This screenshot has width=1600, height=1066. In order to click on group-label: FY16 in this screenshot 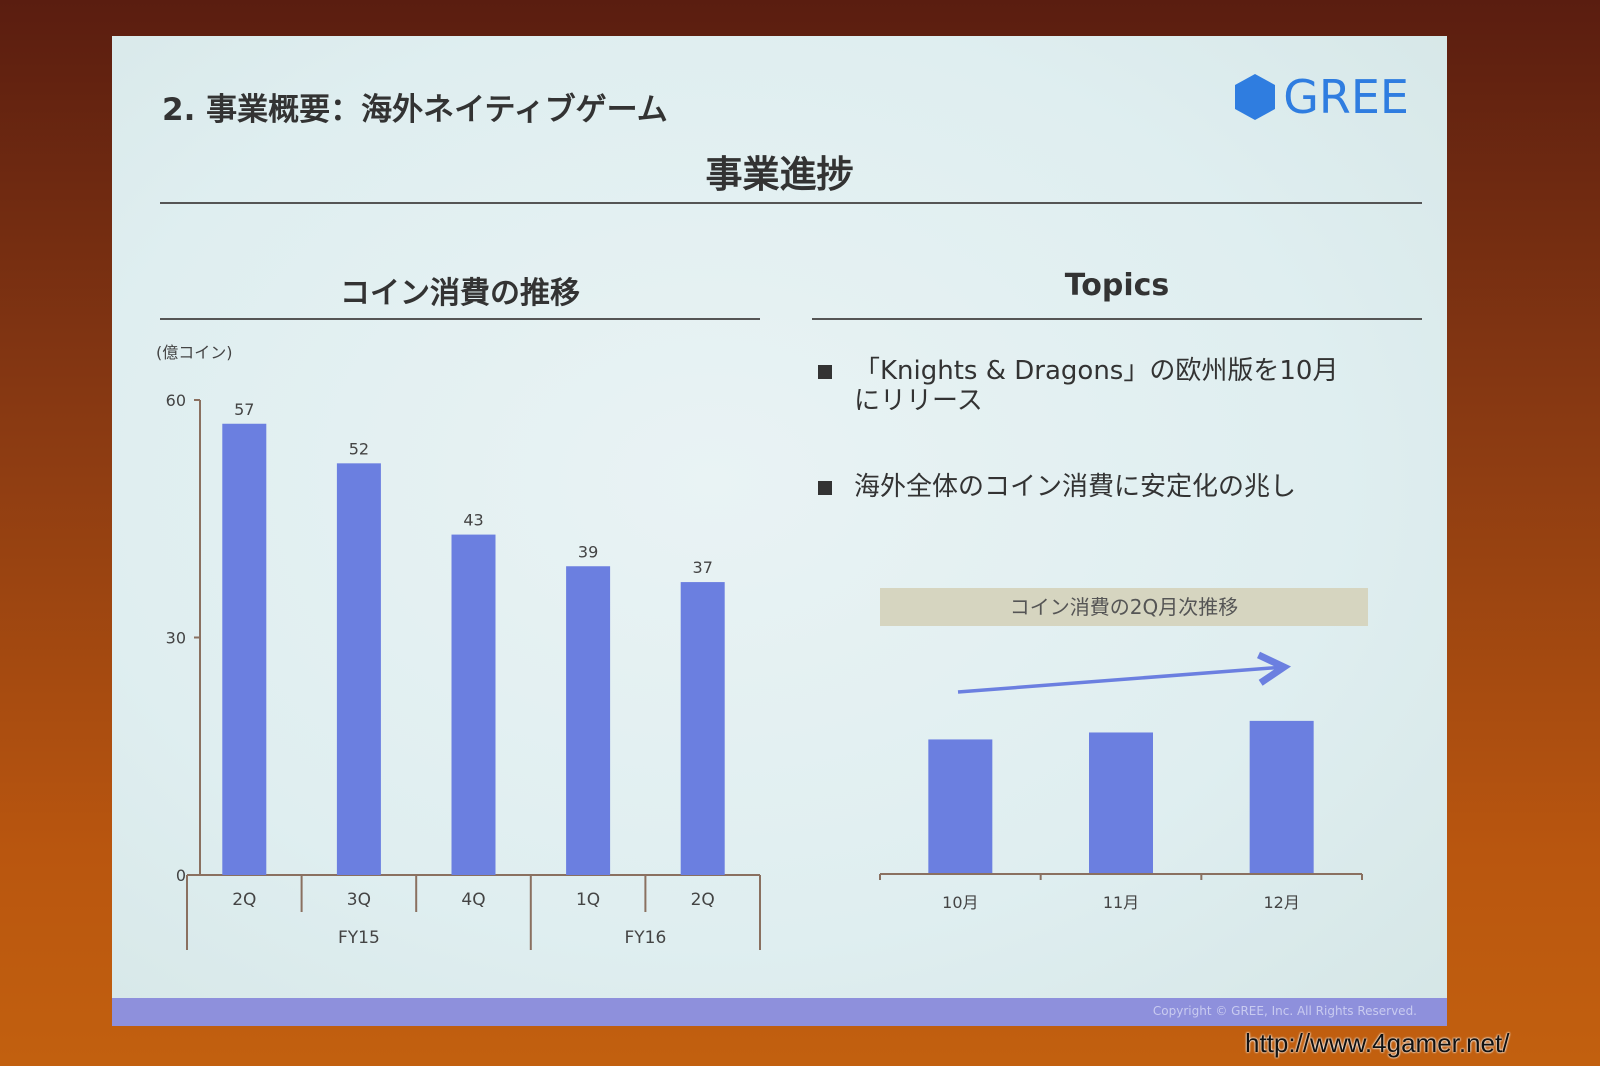, I will do `click(646, 938)`.